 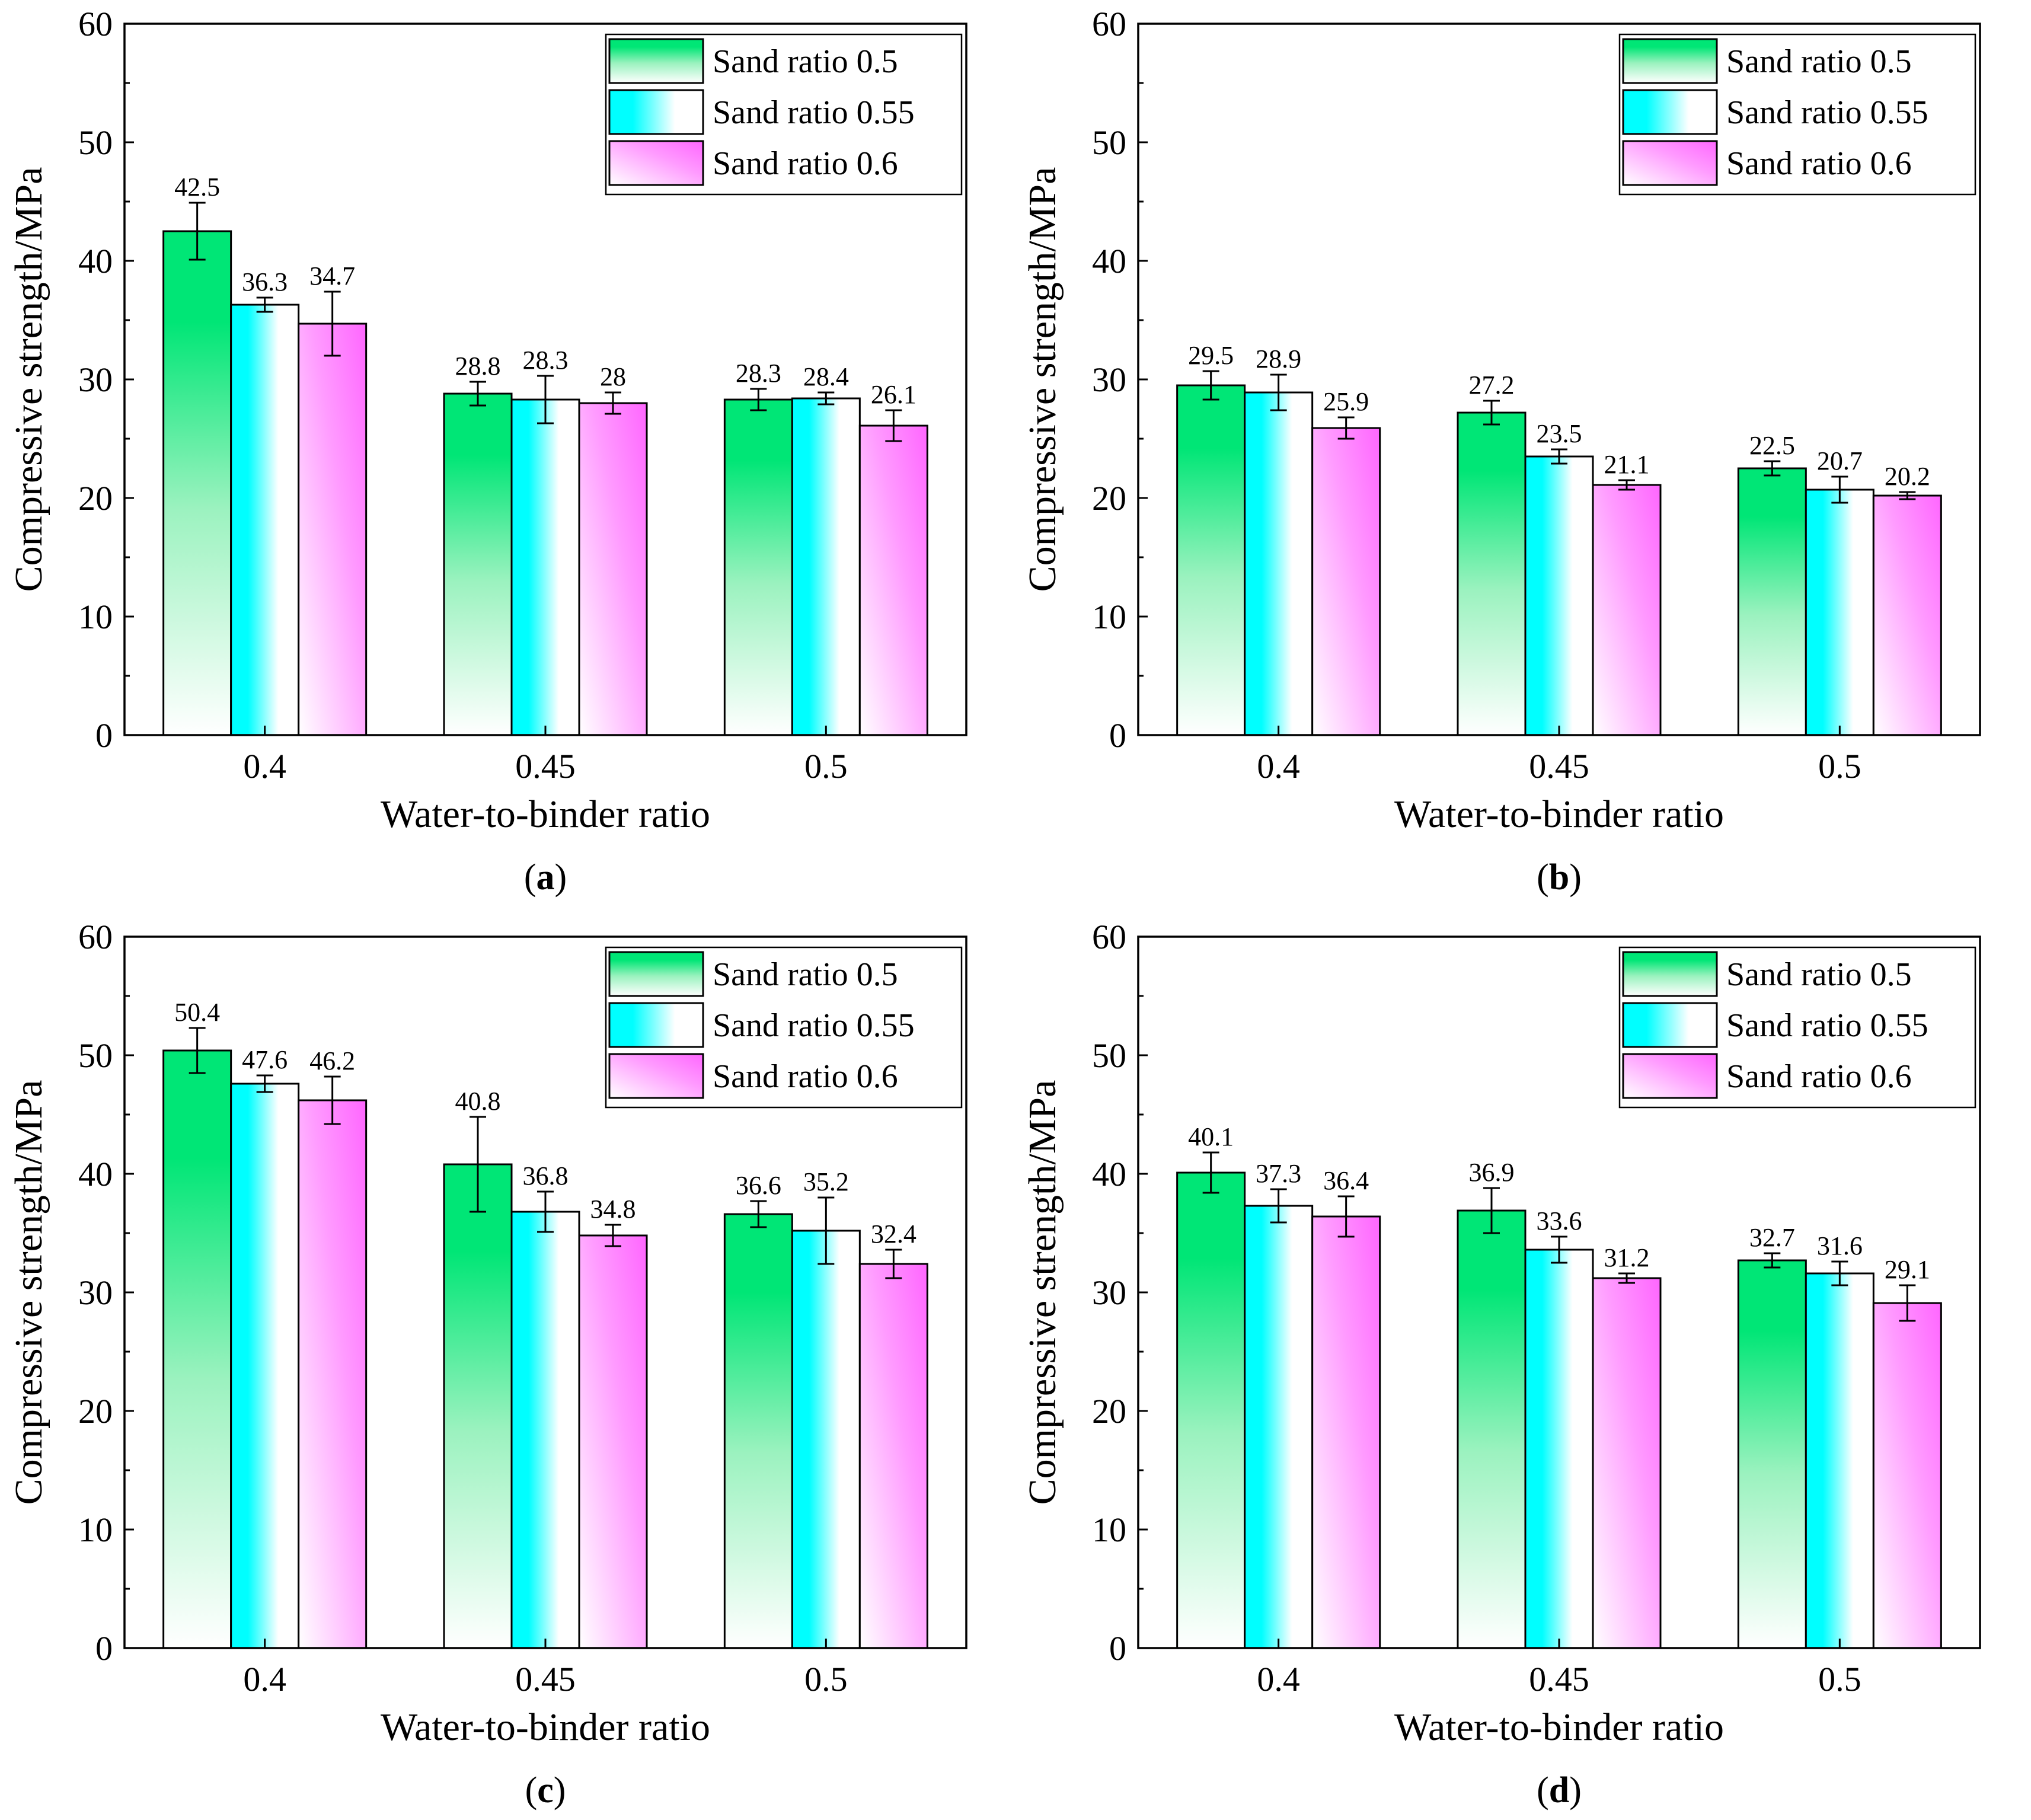 What do you see at coordinates (758, 567) in the screenshot?
I see `bar-a-0.5-s0` at bounding box center [758, 567].